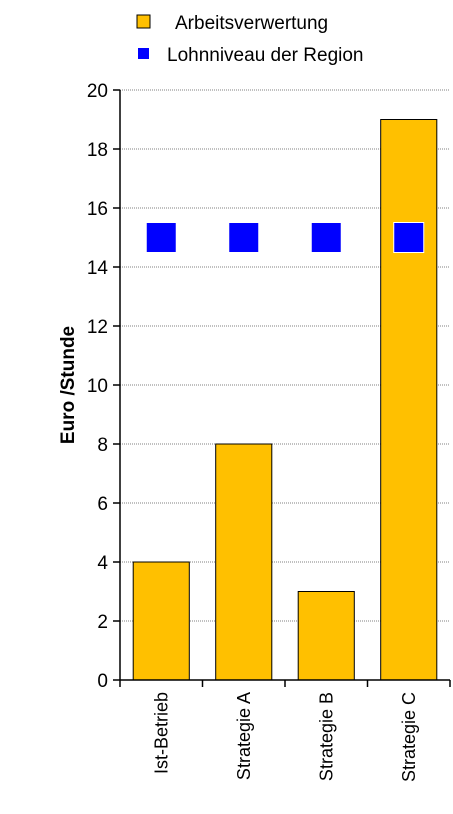  I want to click on legend: Arbeitsverwertung Lohnniveau der Region, so click(250, 39).